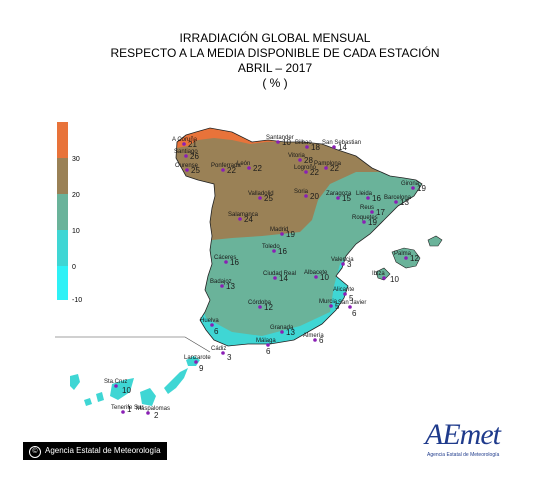 This screenshot has width=550, height=478. What do you see at coordinates (69, 213) in the screenshot?
I see `legend: 30 20 10 0 -10` at bounding box center [69, 213].